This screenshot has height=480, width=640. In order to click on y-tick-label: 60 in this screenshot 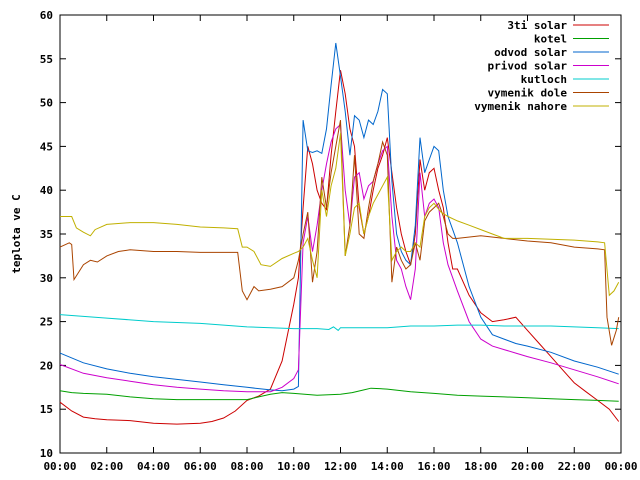, I will do `click(46, 15)`.